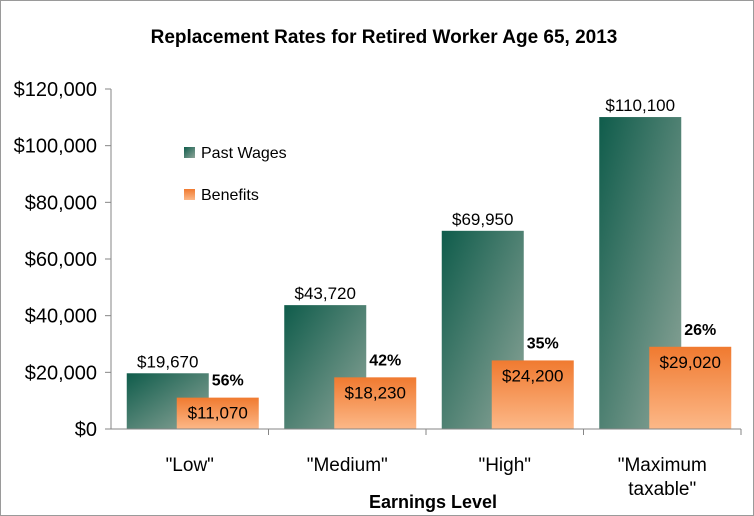 The height and width of the screenshot is (516, 754). I want to click on replacement-rate-label: 35%, so click(543, 343).